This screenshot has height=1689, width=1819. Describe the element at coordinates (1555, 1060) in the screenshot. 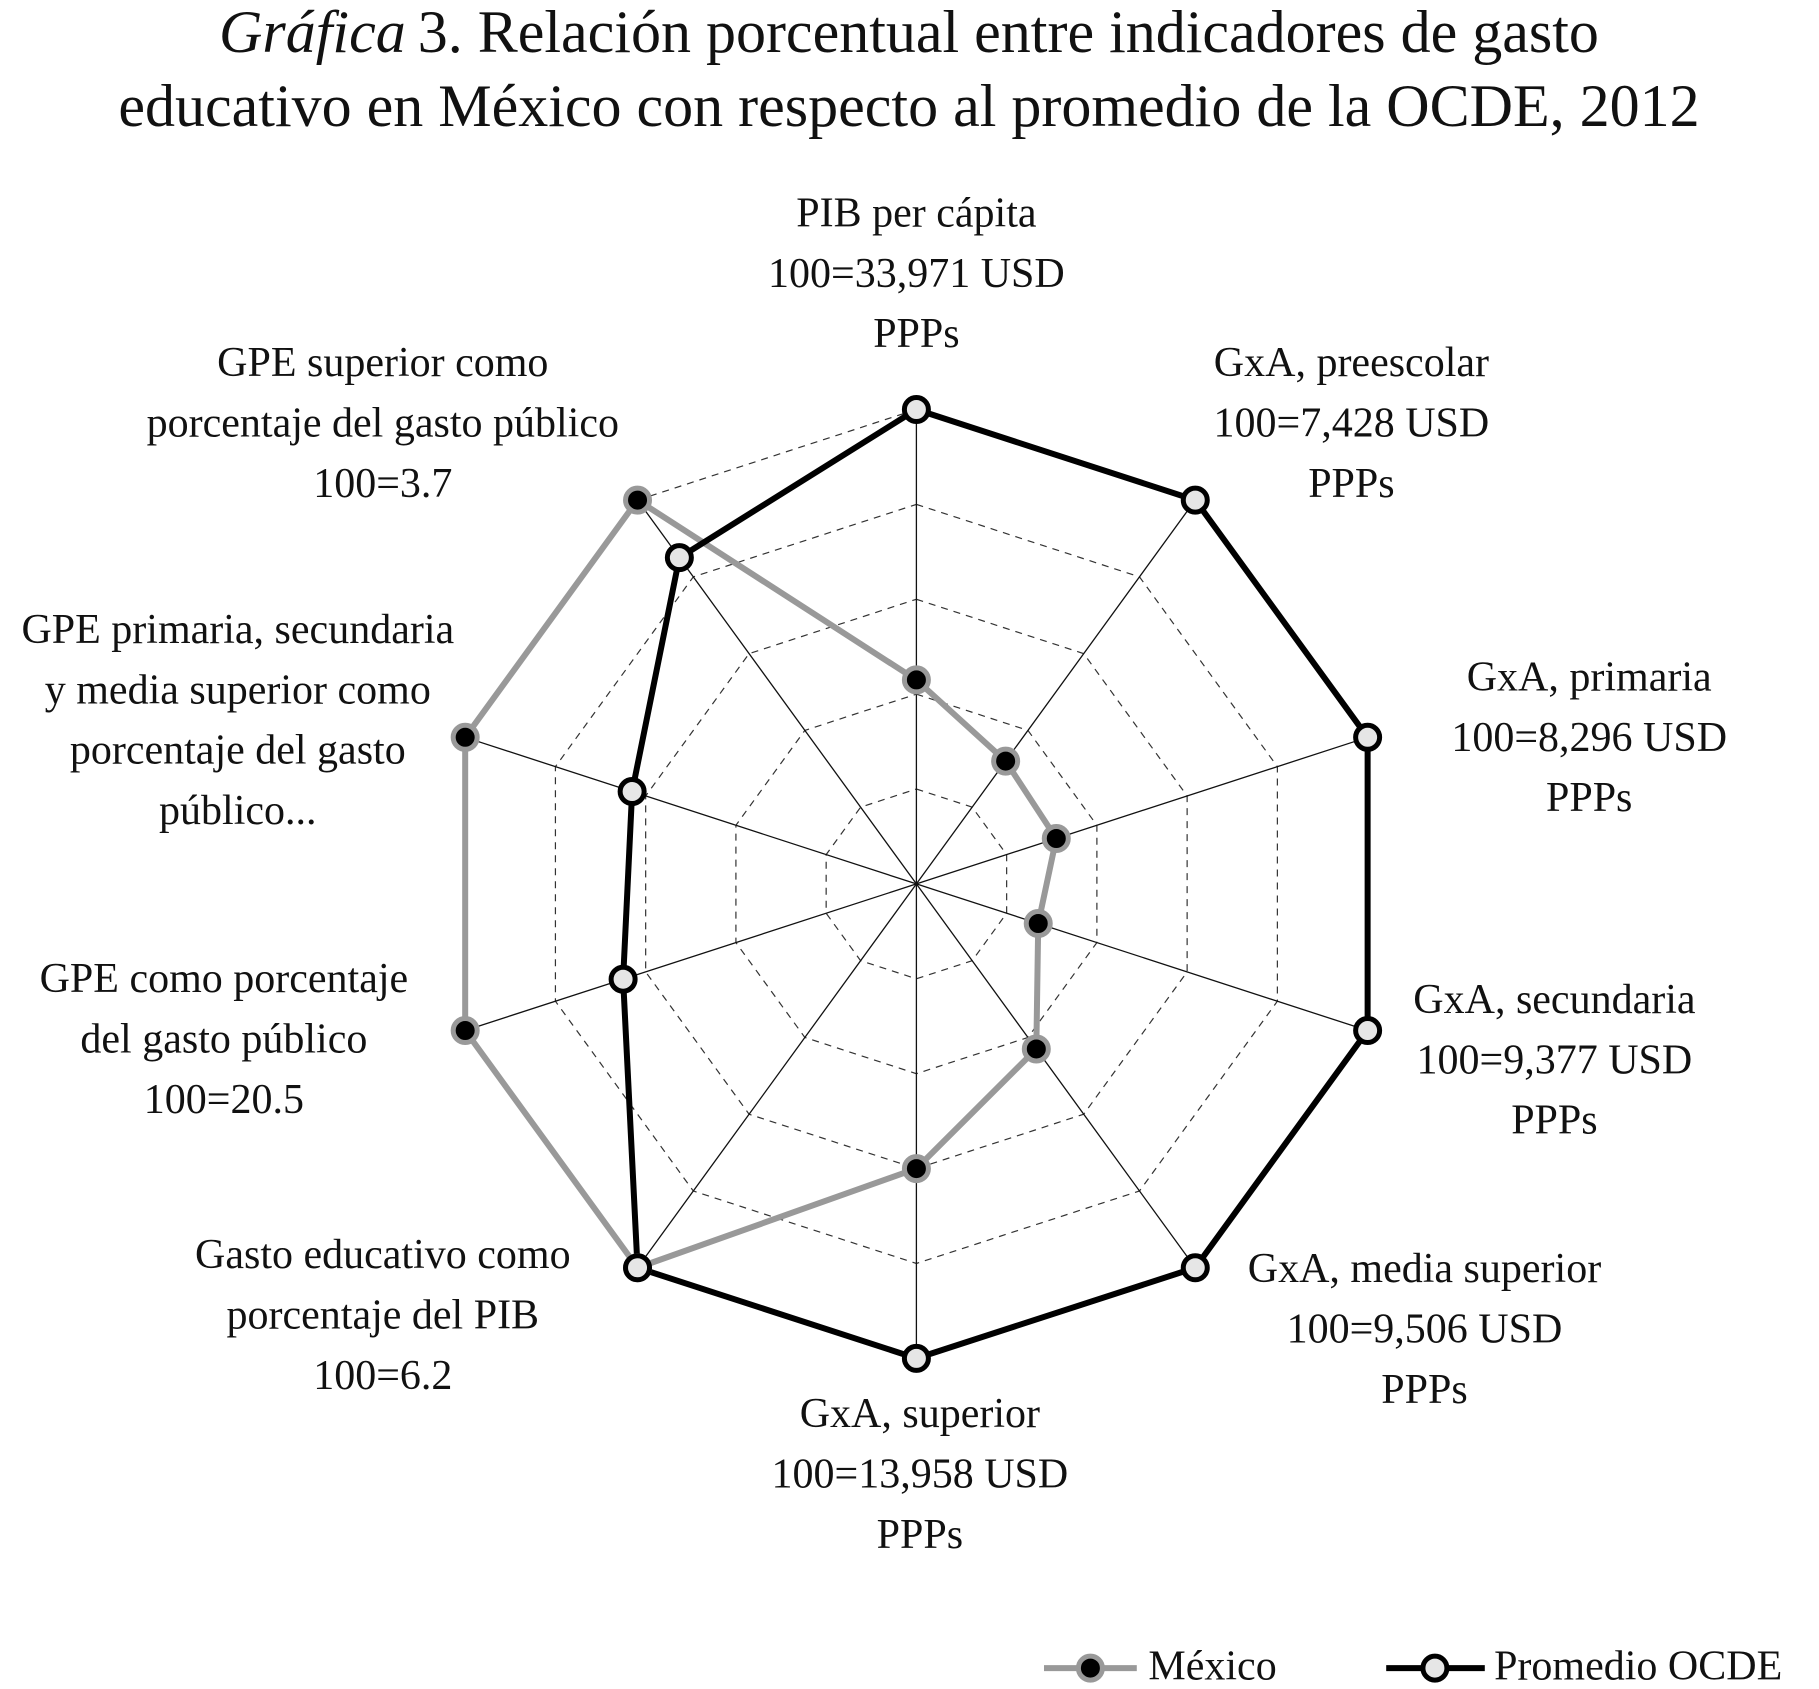

I see `axis-label: 100=9,377 USD` at that location.